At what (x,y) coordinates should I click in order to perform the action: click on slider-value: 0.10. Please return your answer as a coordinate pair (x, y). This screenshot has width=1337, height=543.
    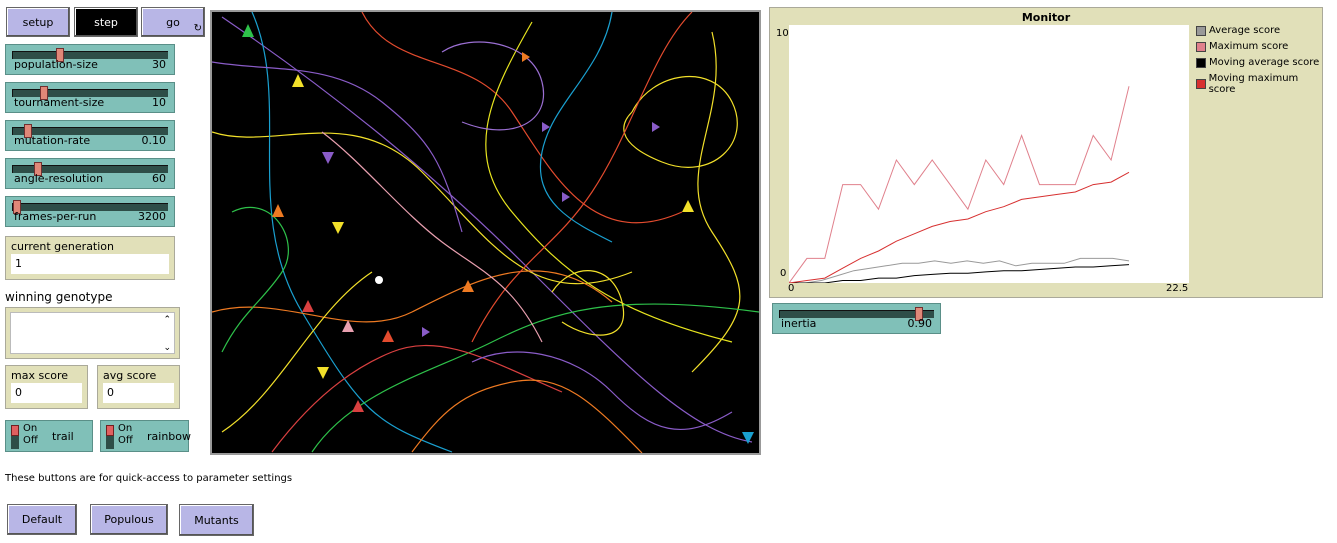
    Looking at the image, I should click on (154, 140).